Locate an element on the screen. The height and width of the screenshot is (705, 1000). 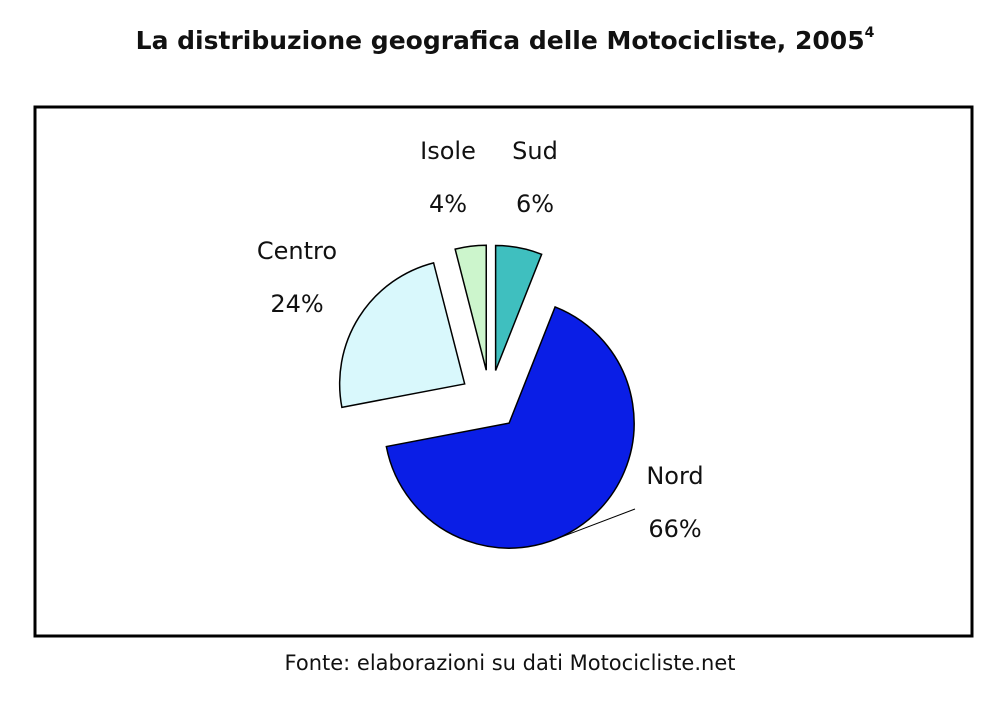
leader-line is located at coordinates (593, 525).